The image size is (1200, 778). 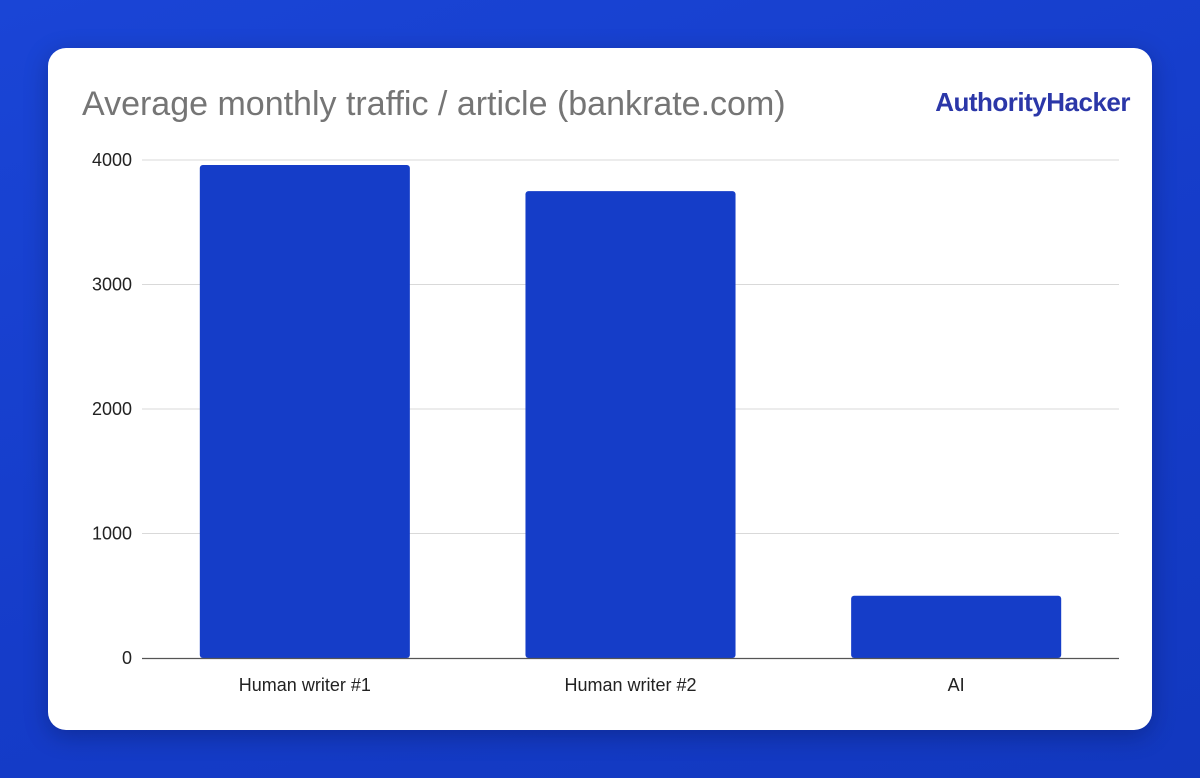 What do you see at coordinates (630, 685) in the screenshot?
I see `x-tick-label: Human writer #2` at bounding box center [630, 685].